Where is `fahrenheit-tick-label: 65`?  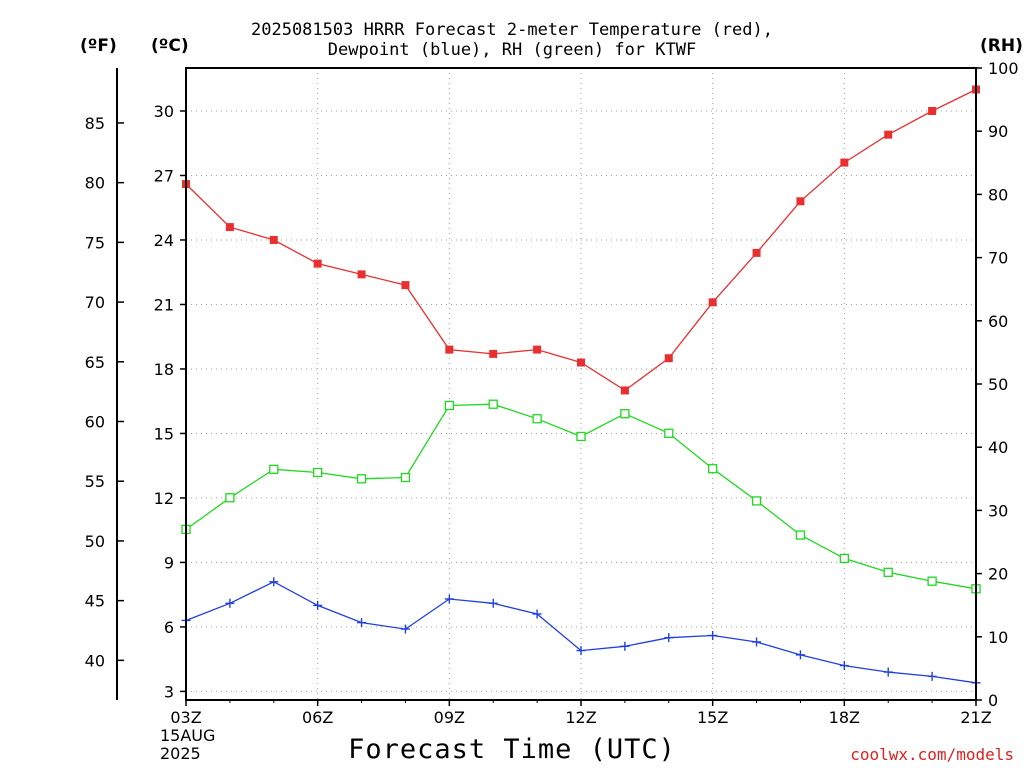 fahrenheit-tick-label: 65 is located at coordinates (95, 362).